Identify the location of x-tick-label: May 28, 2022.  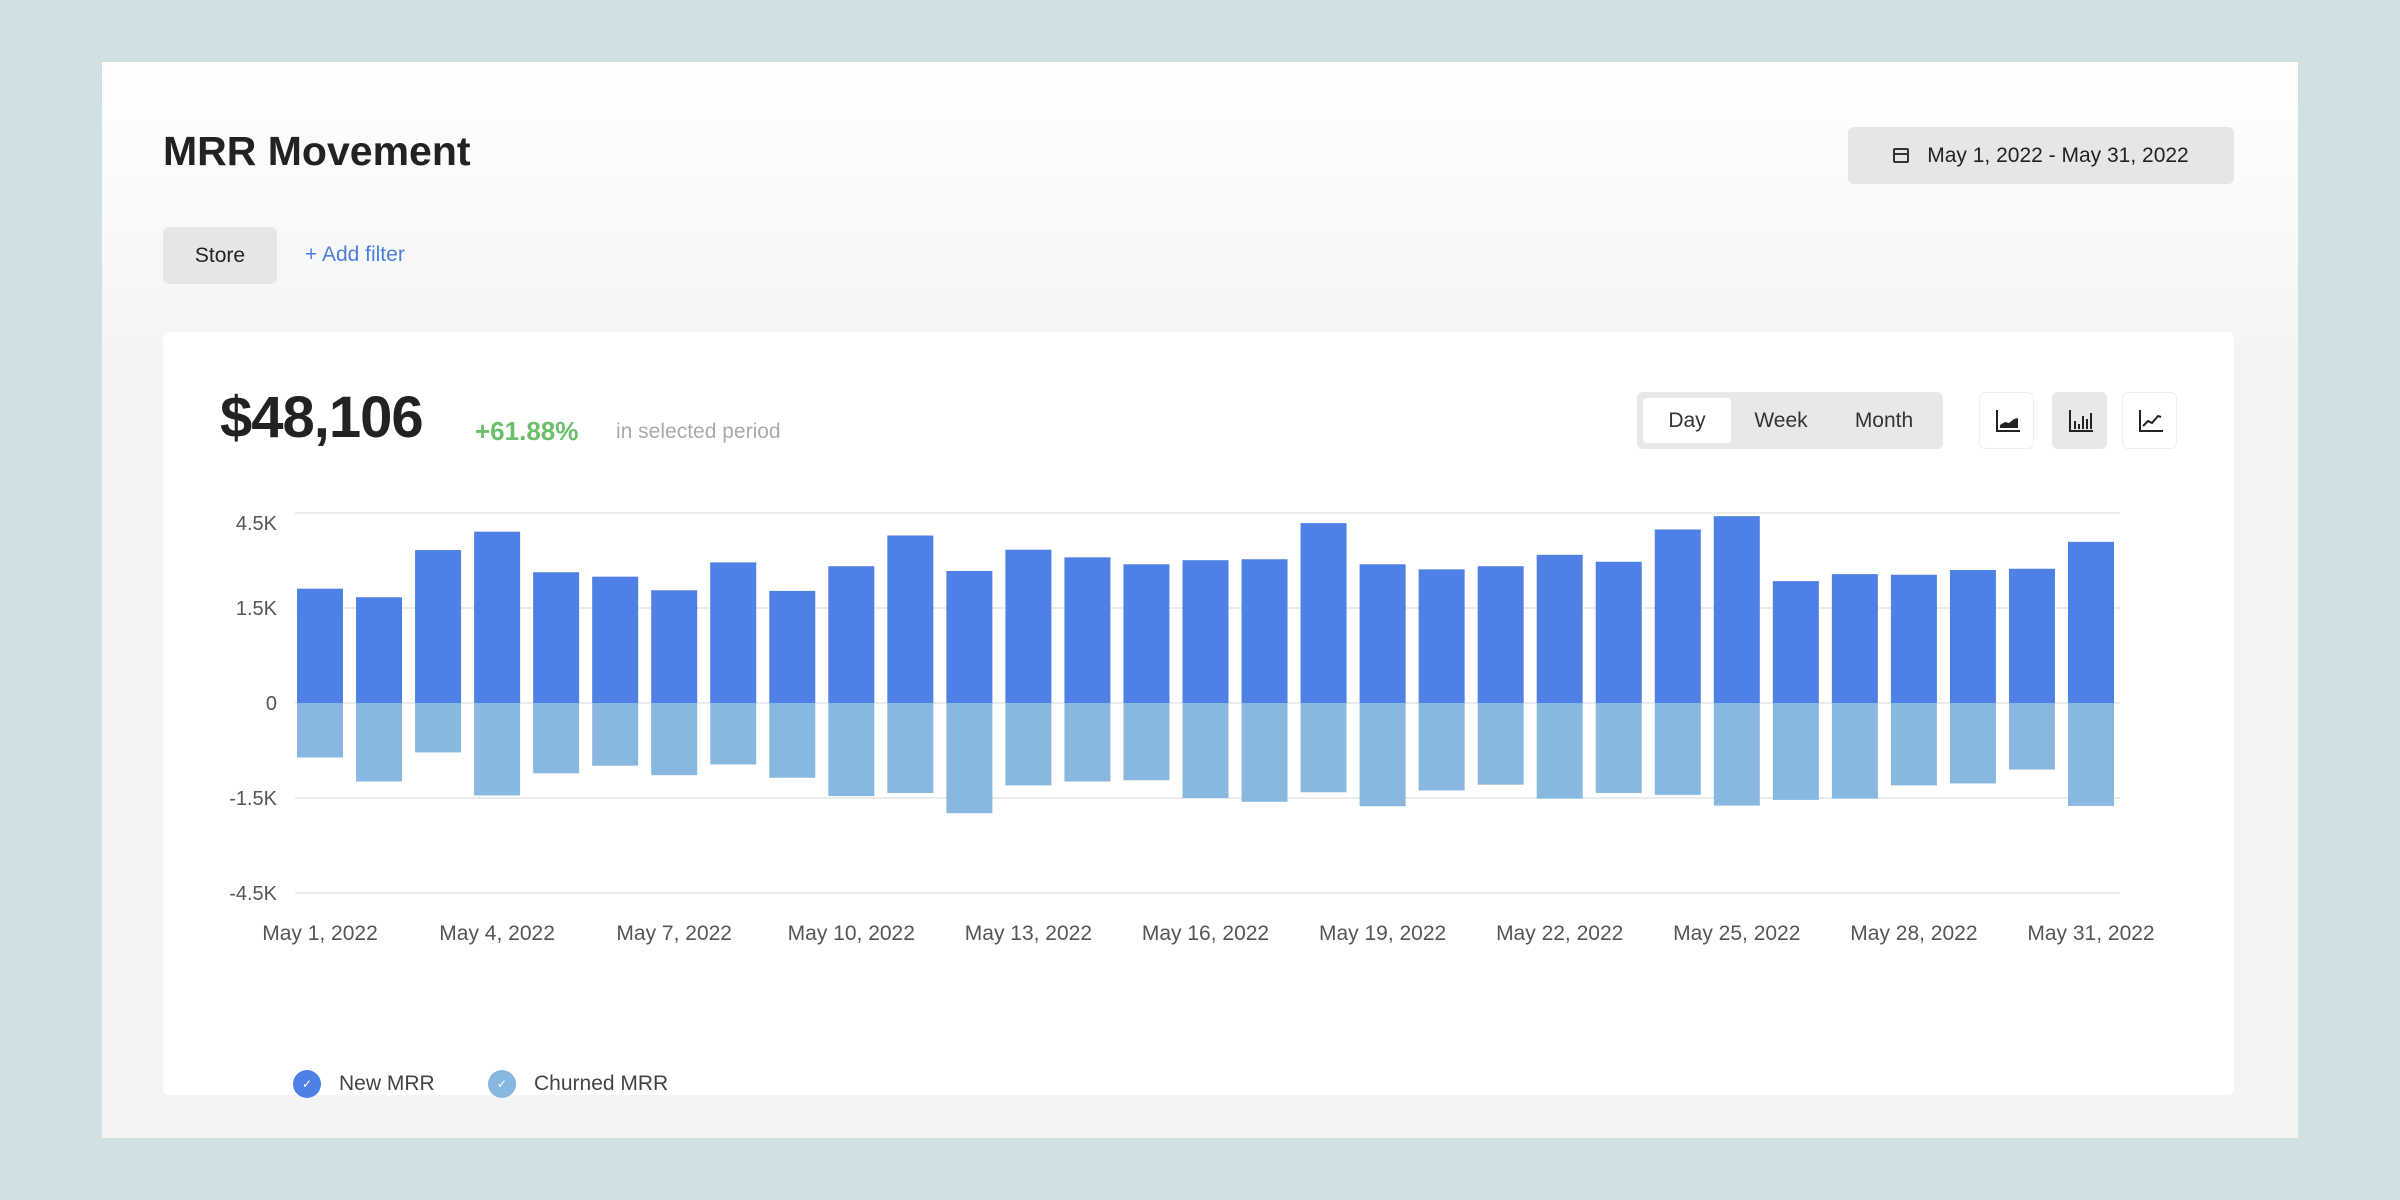
(1913, 933).